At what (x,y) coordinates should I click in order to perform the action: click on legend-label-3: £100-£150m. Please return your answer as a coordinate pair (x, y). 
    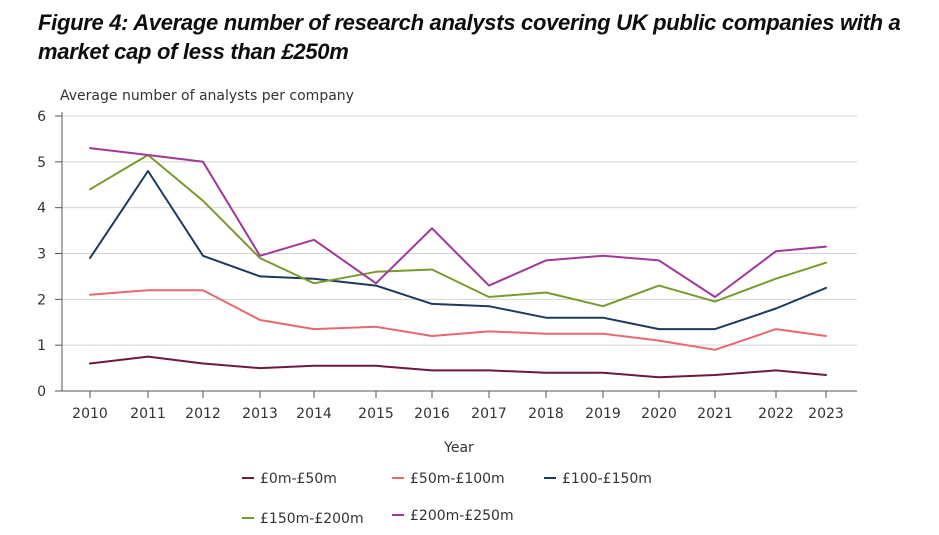
    Looking at the image, I should click on (607, 479).